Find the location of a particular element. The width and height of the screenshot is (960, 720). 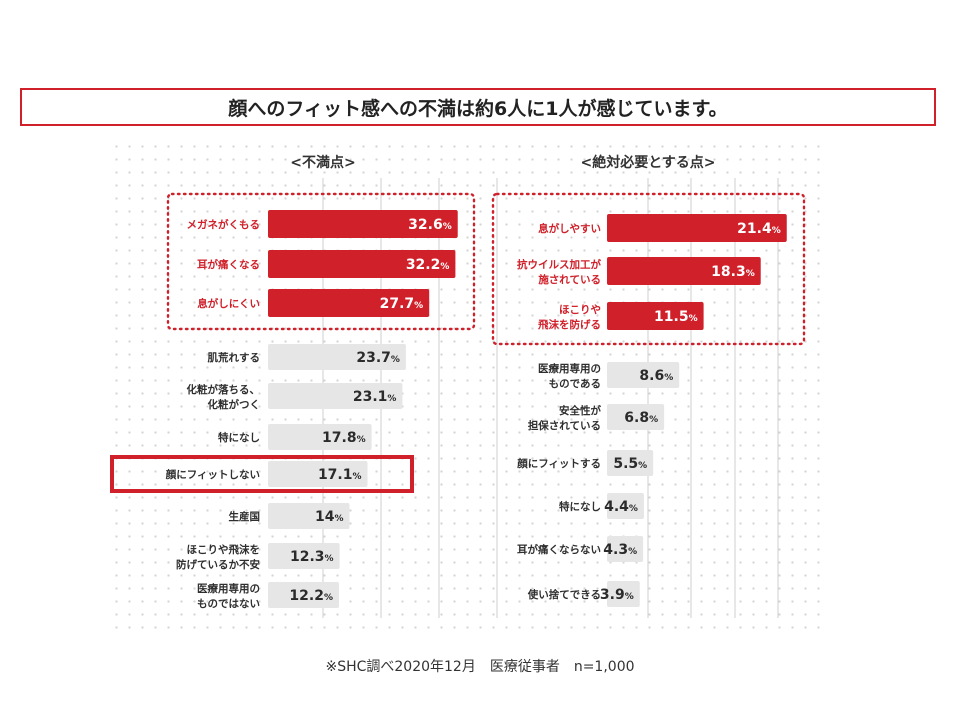

category-label-2-6: 顔にフィットする is located at coordinates (558, 463).